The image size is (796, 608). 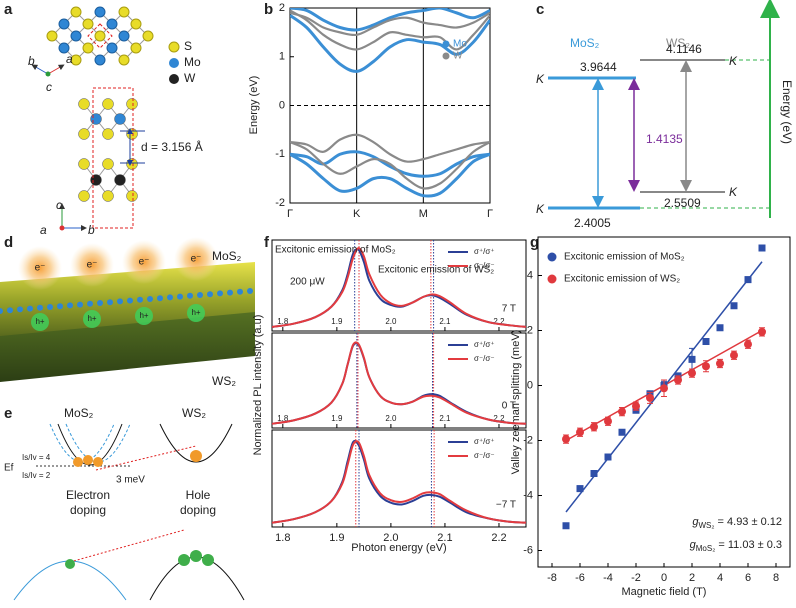 What do you see at coordinates (100, 104) in the screenshot?
I see `lattice` at bounding box center [100, 104].